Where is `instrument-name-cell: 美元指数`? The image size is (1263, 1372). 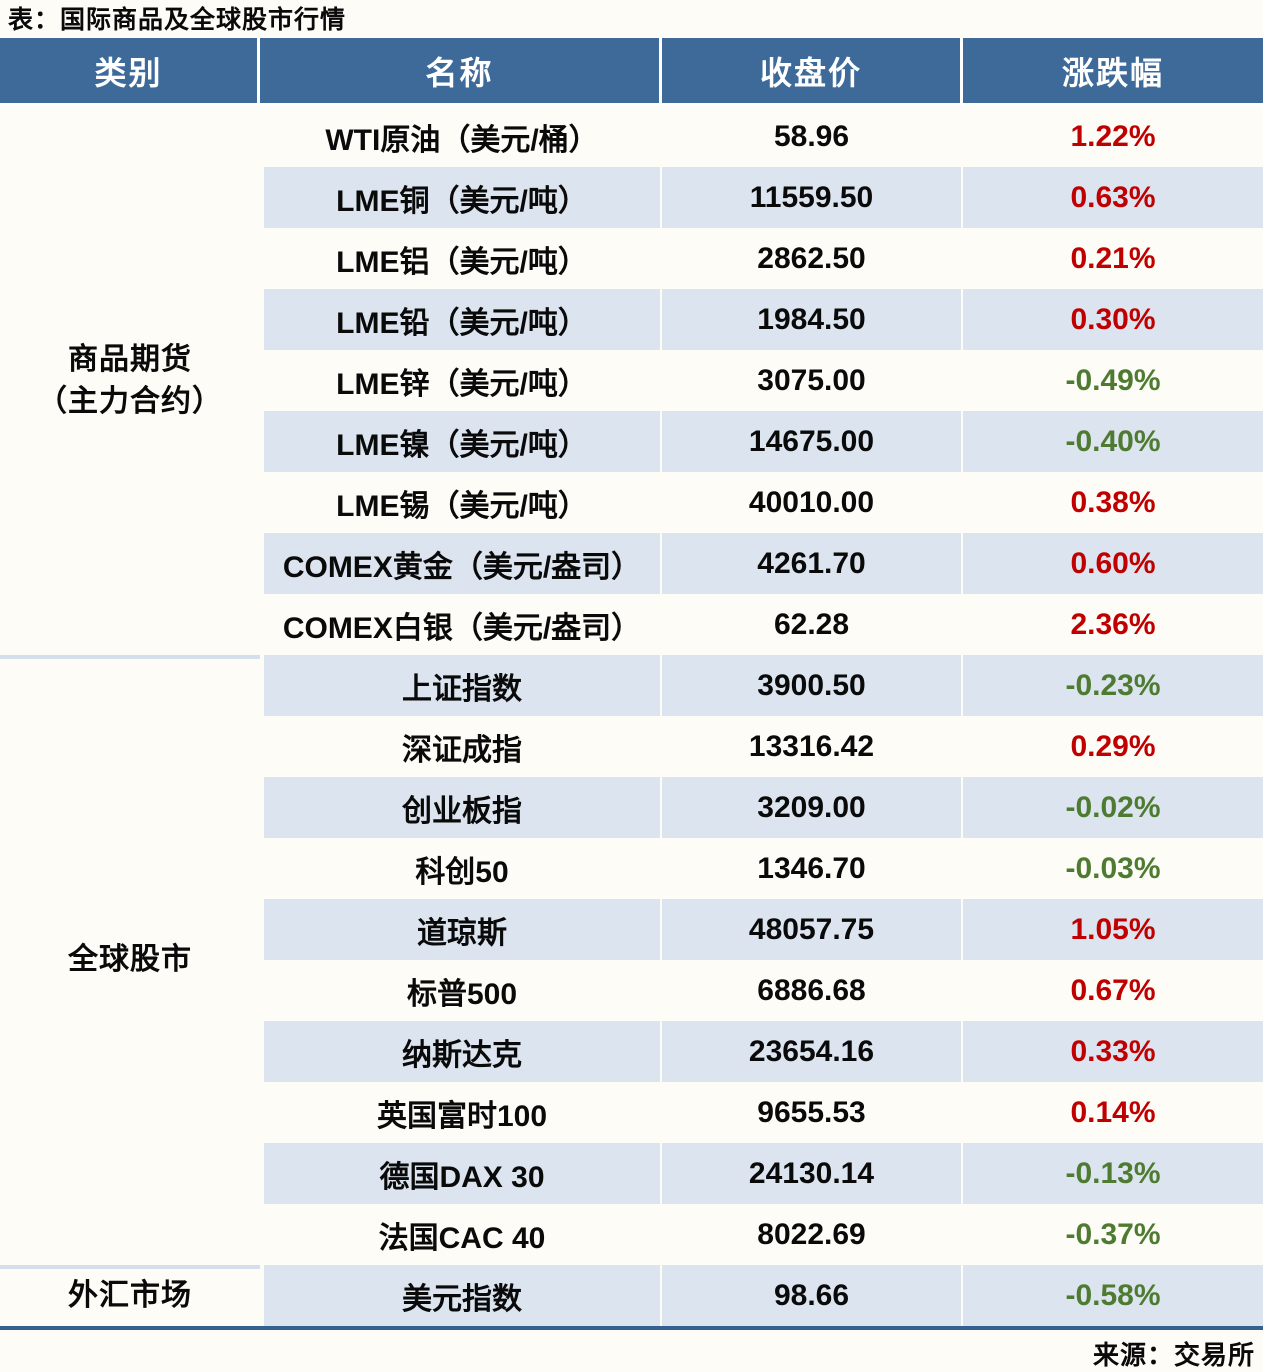 instrument-name-cell: 美元指数 is located at coordinates (461, 1295).